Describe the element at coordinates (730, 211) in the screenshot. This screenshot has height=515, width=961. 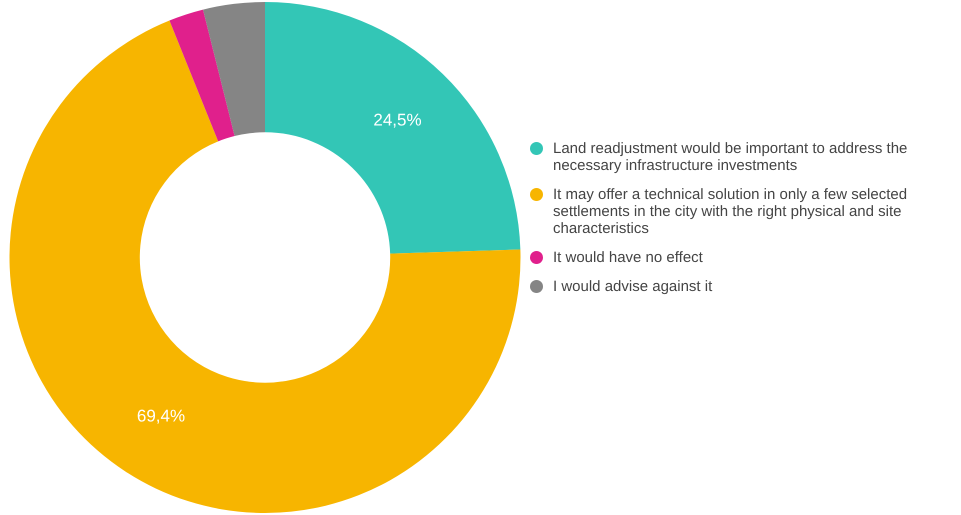
I see `legend-label: It may offer a technical solution in only a few selected settlements in the city with the right physical and site characteristics` at that location.